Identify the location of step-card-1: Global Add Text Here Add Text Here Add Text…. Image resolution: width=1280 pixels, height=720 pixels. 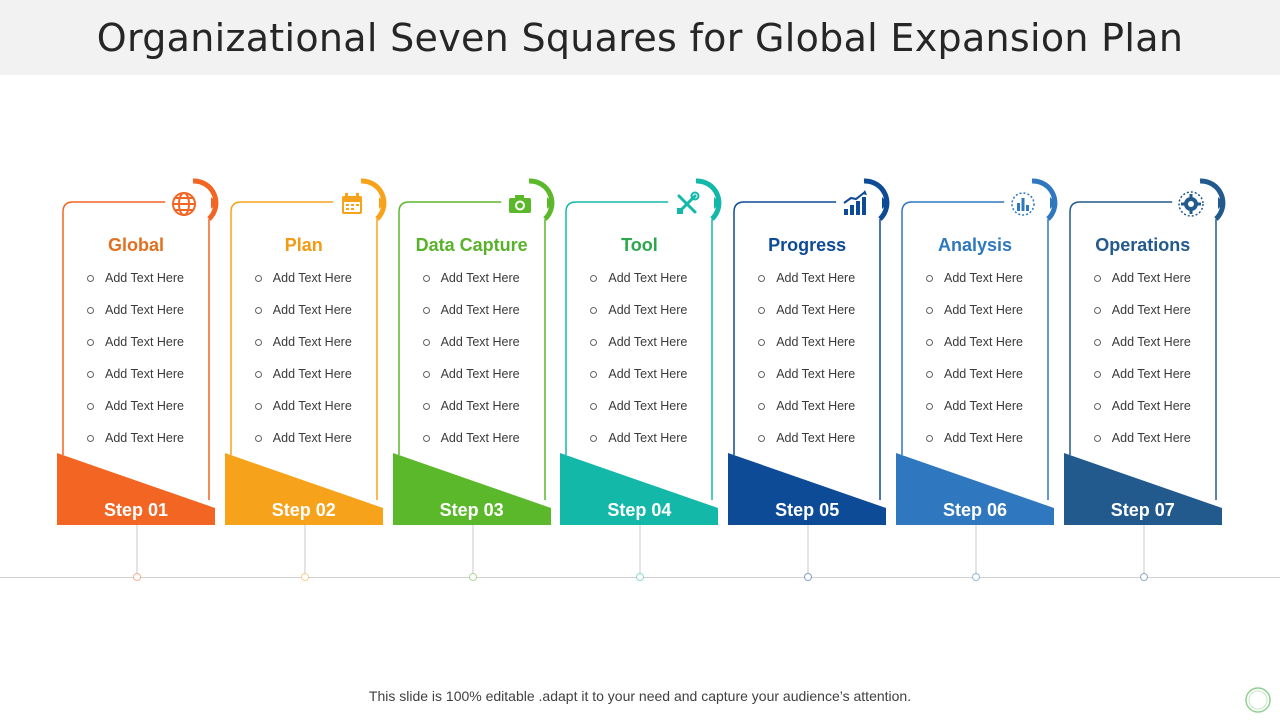
(138, 378).